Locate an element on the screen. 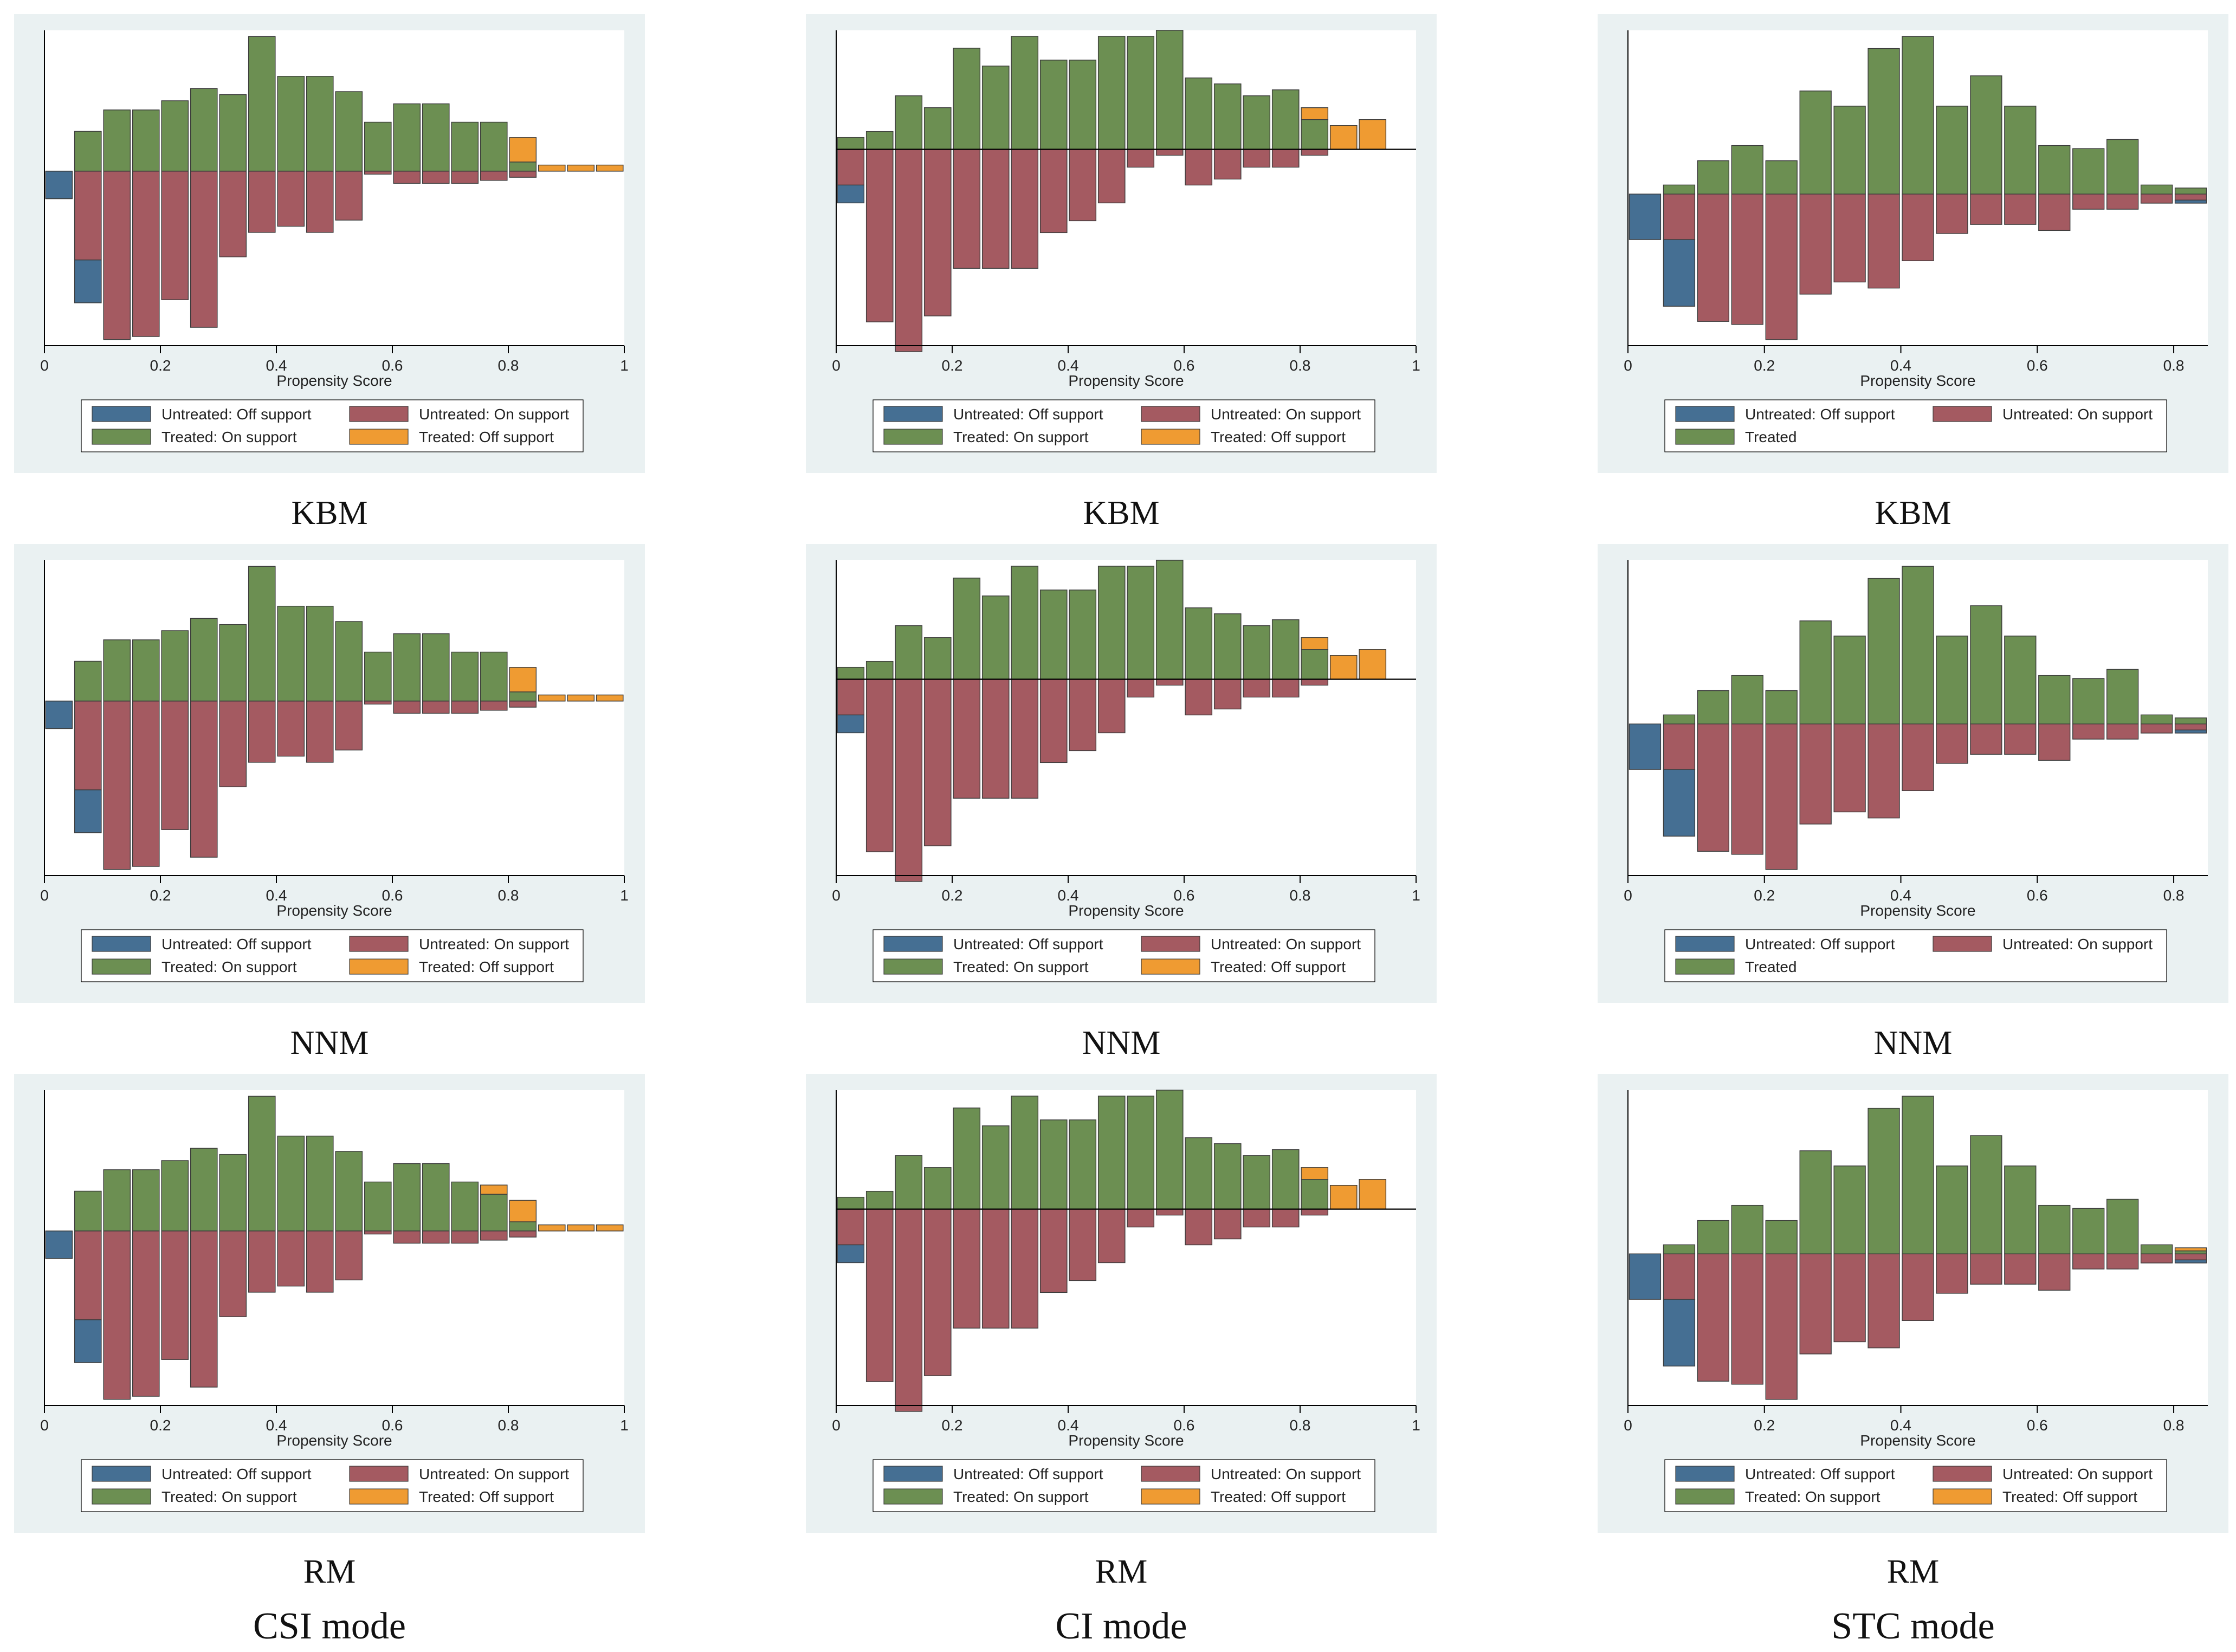 The width and height of the screenshot is (2236, 1652). legend-label-treated-off: Treated: Off support is located at coordinates (2069, 1496).